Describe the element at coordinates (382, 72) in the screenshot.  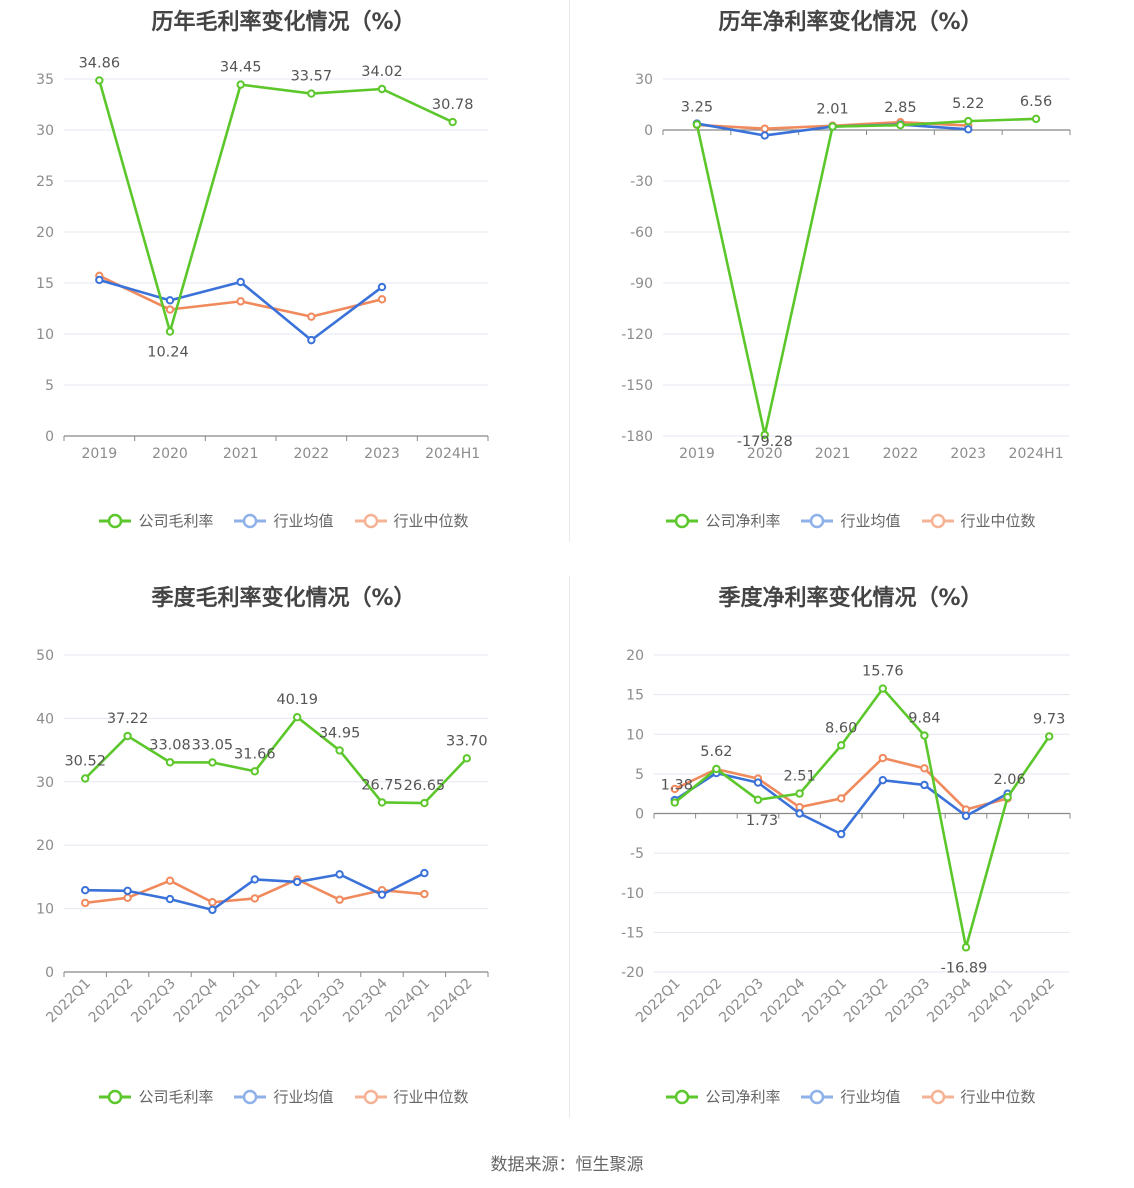
I see `data-label-company: 34.02` at that location.